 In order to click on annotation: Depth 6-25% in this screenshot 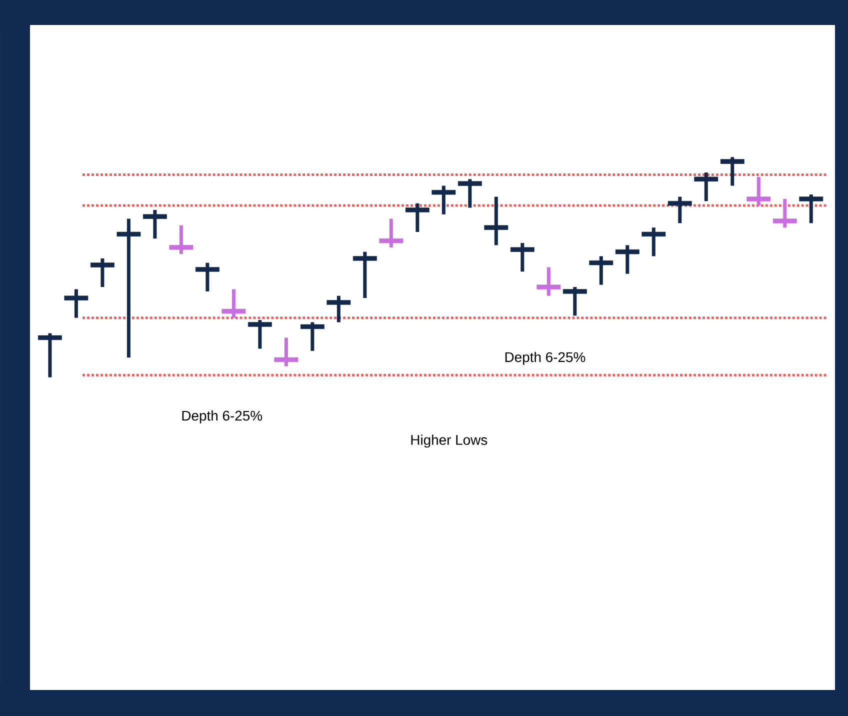, I will do `click(545, 358)`.